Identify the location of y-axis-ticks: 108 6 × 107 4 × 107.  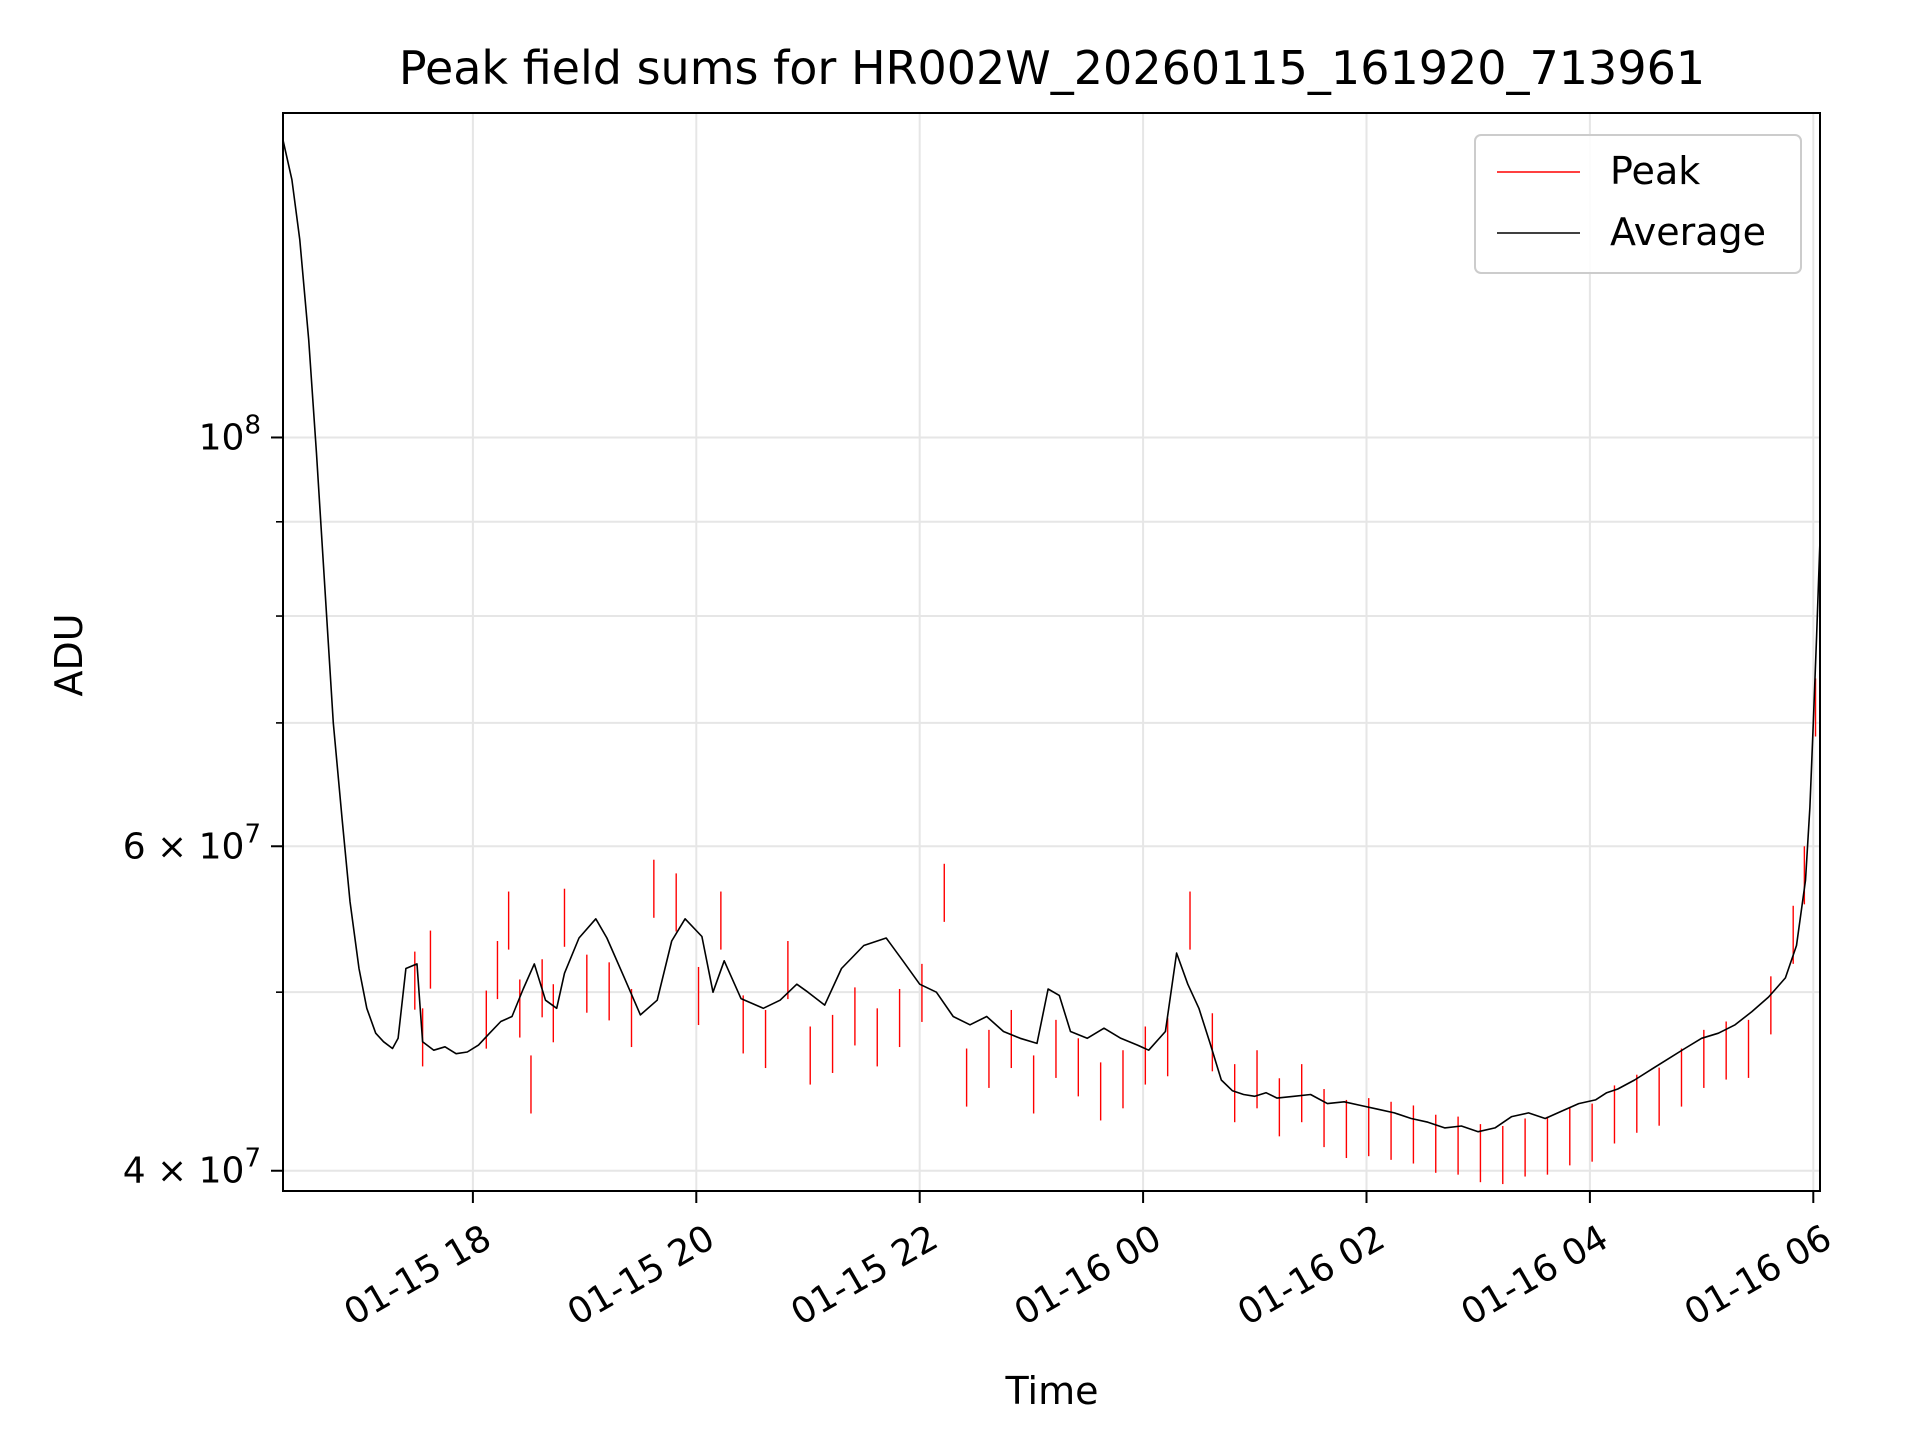
(203, 801).